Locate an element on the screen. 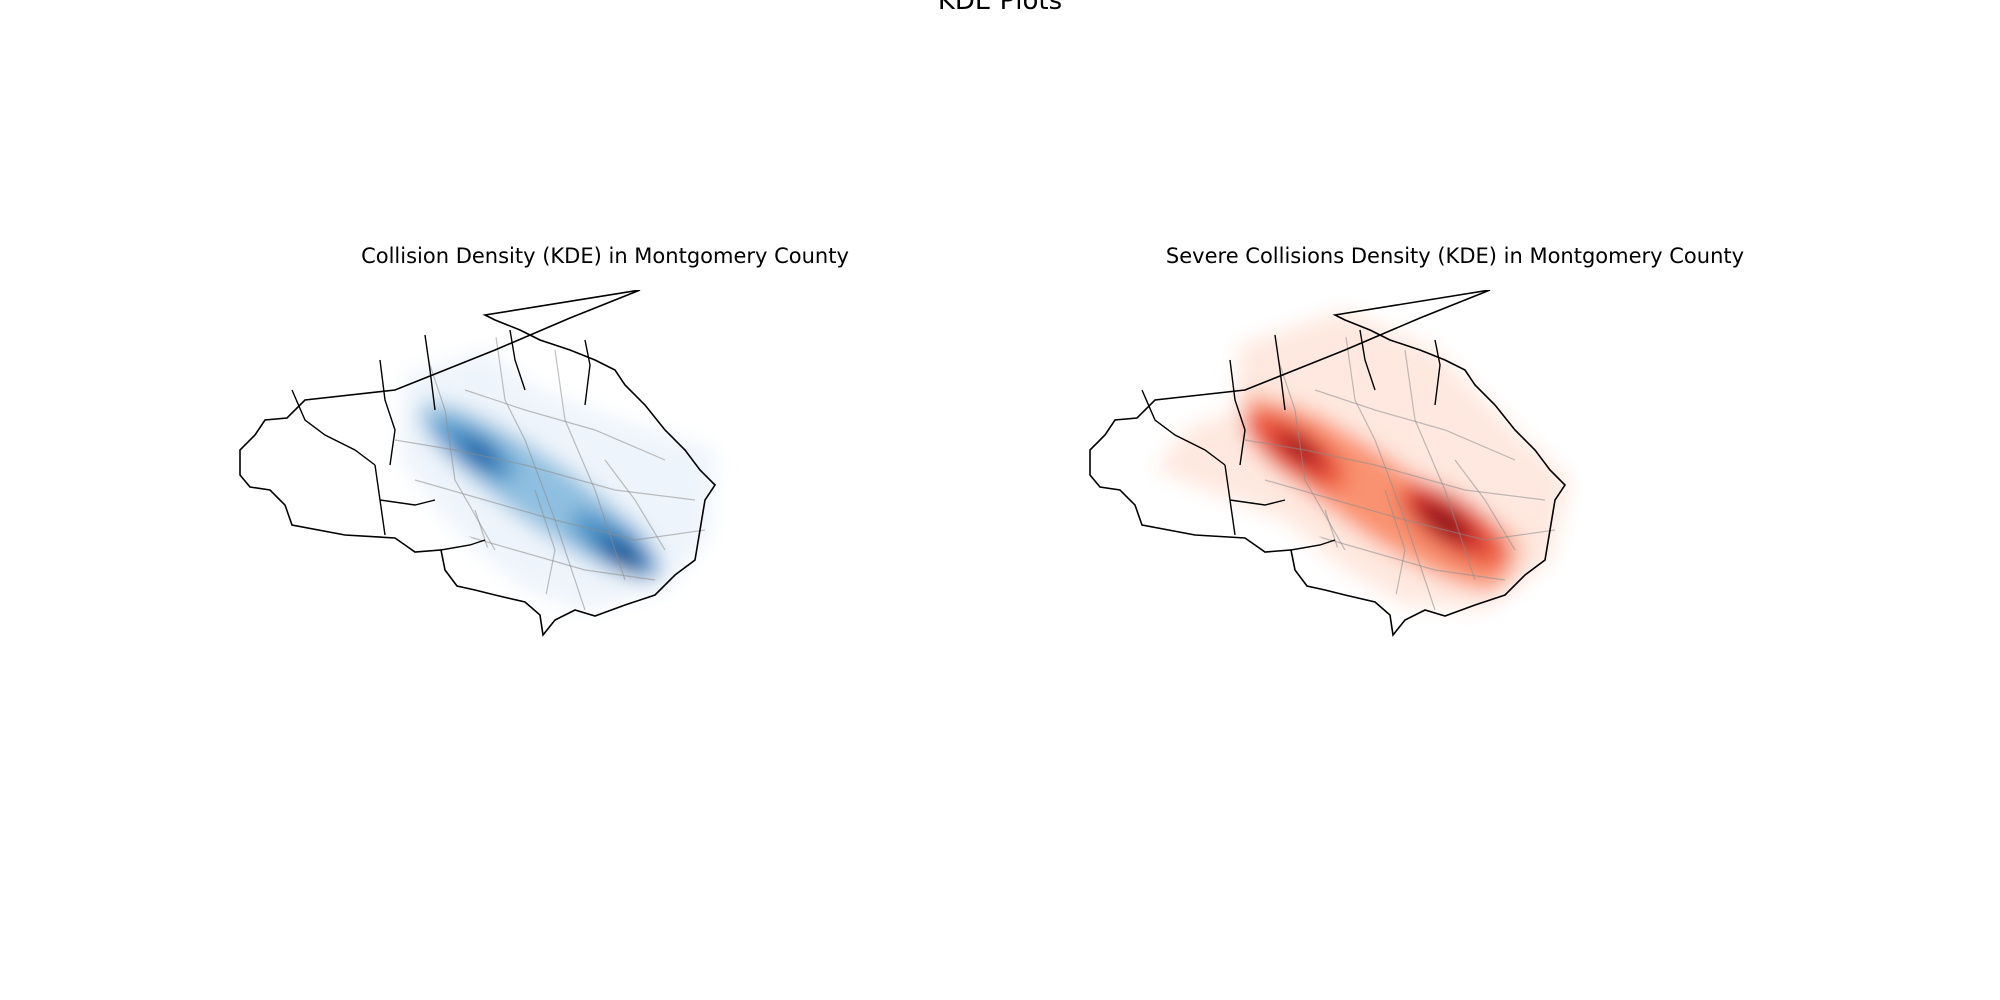 The height and width of the screenshot is (1000, 2000). figure-suptitle: KDE Plots is located at coordinates (1000, 8).